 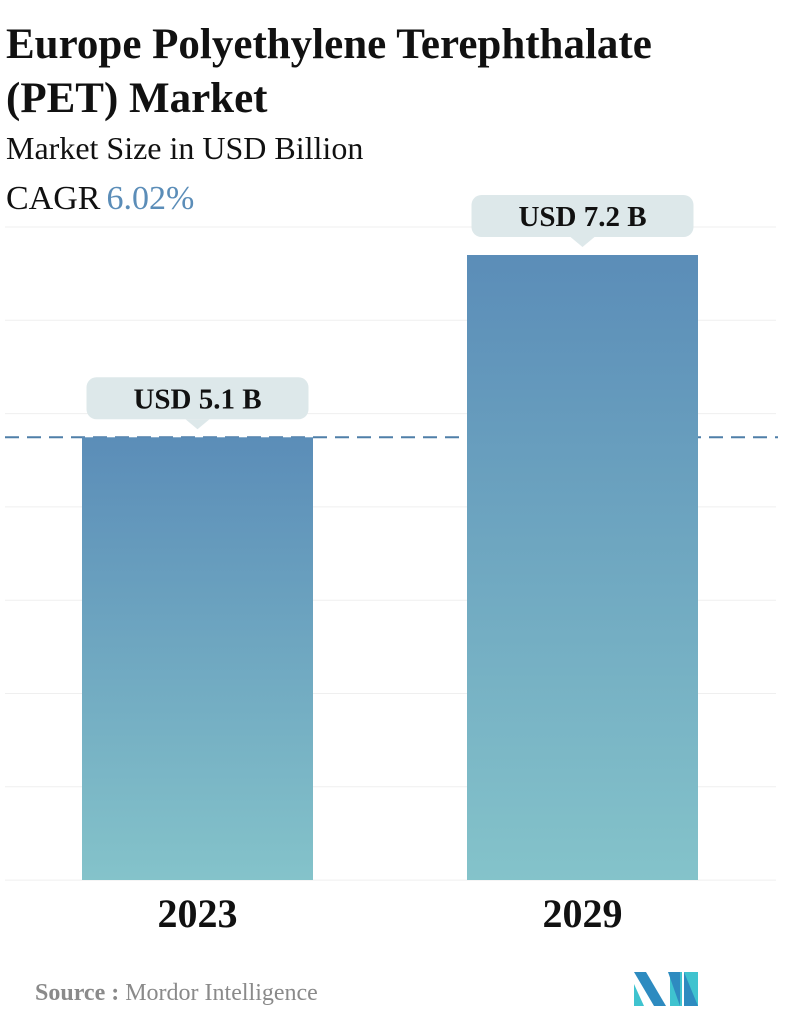 What do you see at coordinates (583, 913) in the screenshot?
I see `x-tick-label: 2029` at bounding box center [583, 913].